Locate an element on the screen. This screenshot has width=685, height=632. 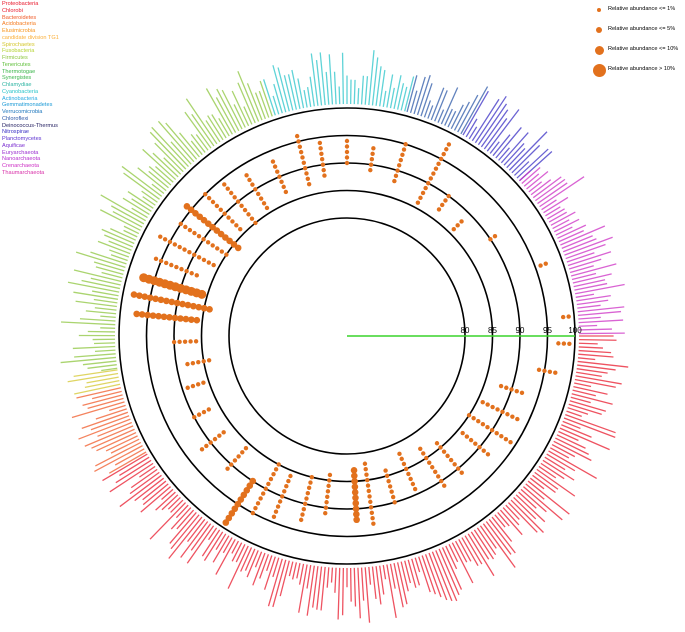
phylum-legend-item: Verrucomicrobia is located at coordinates (22, 112).